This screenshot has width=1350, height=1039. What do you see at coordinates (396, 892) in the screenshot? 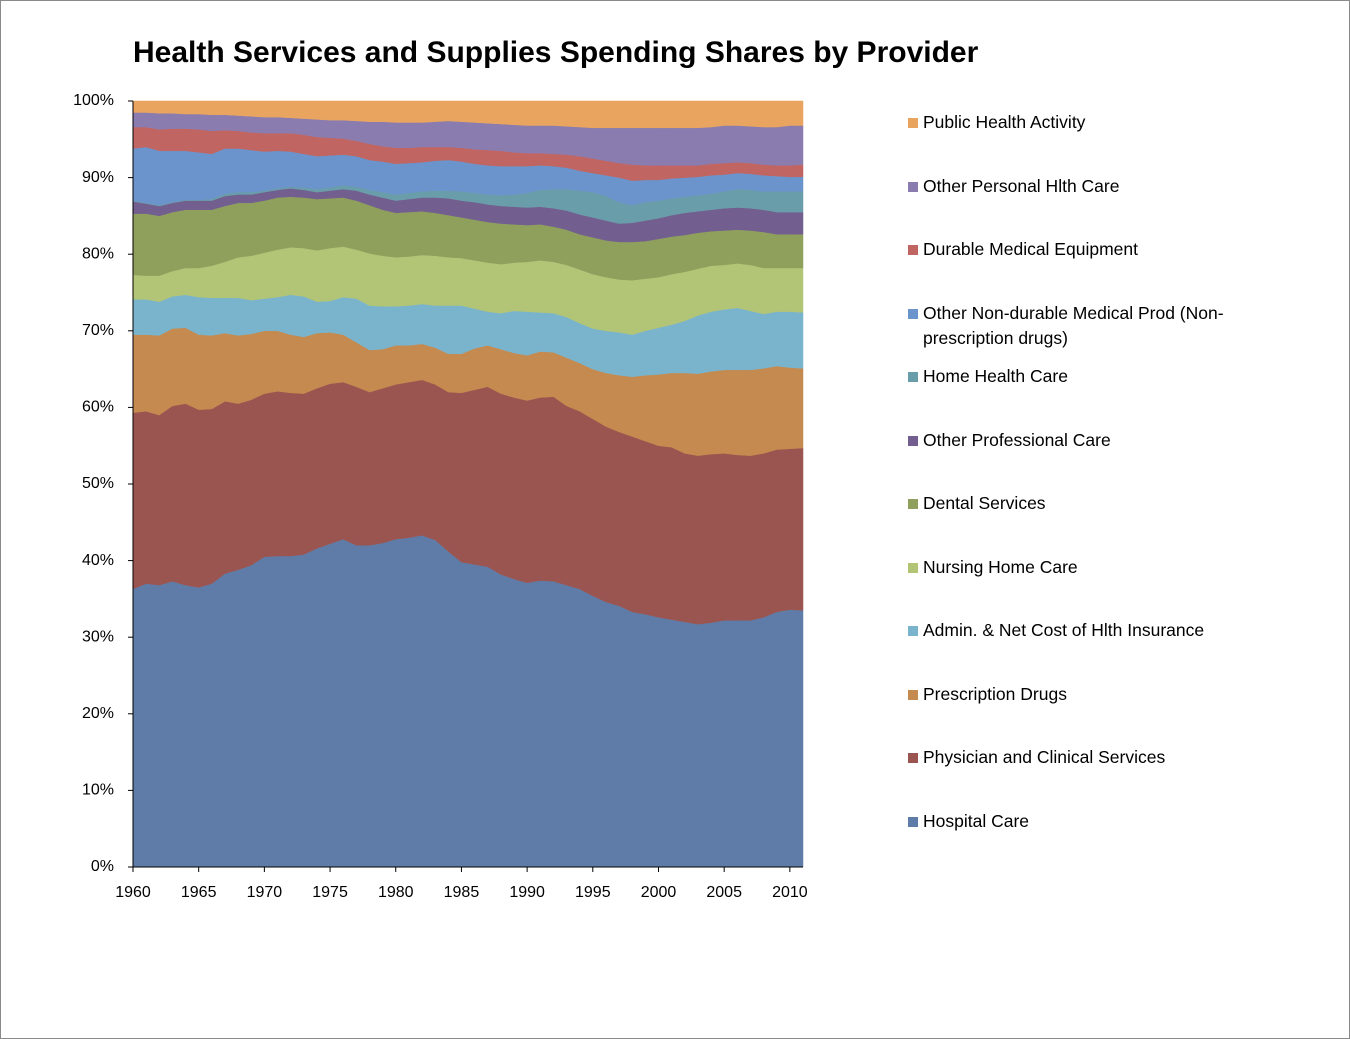
I see `x-tick-label: 1980` at bounding box center [396, 892].